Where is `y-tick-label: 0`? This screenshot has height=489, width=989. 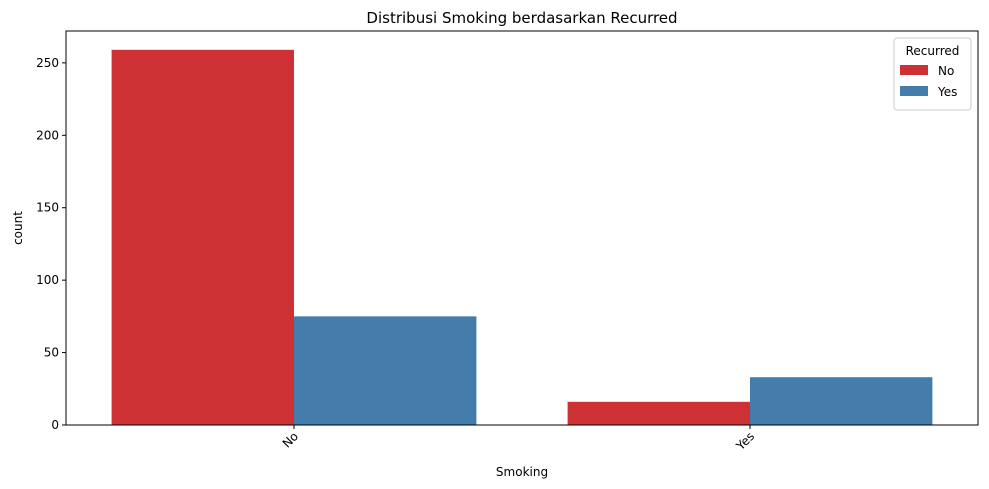
y-tick-label: 0 is located at coordinates (55, 425).